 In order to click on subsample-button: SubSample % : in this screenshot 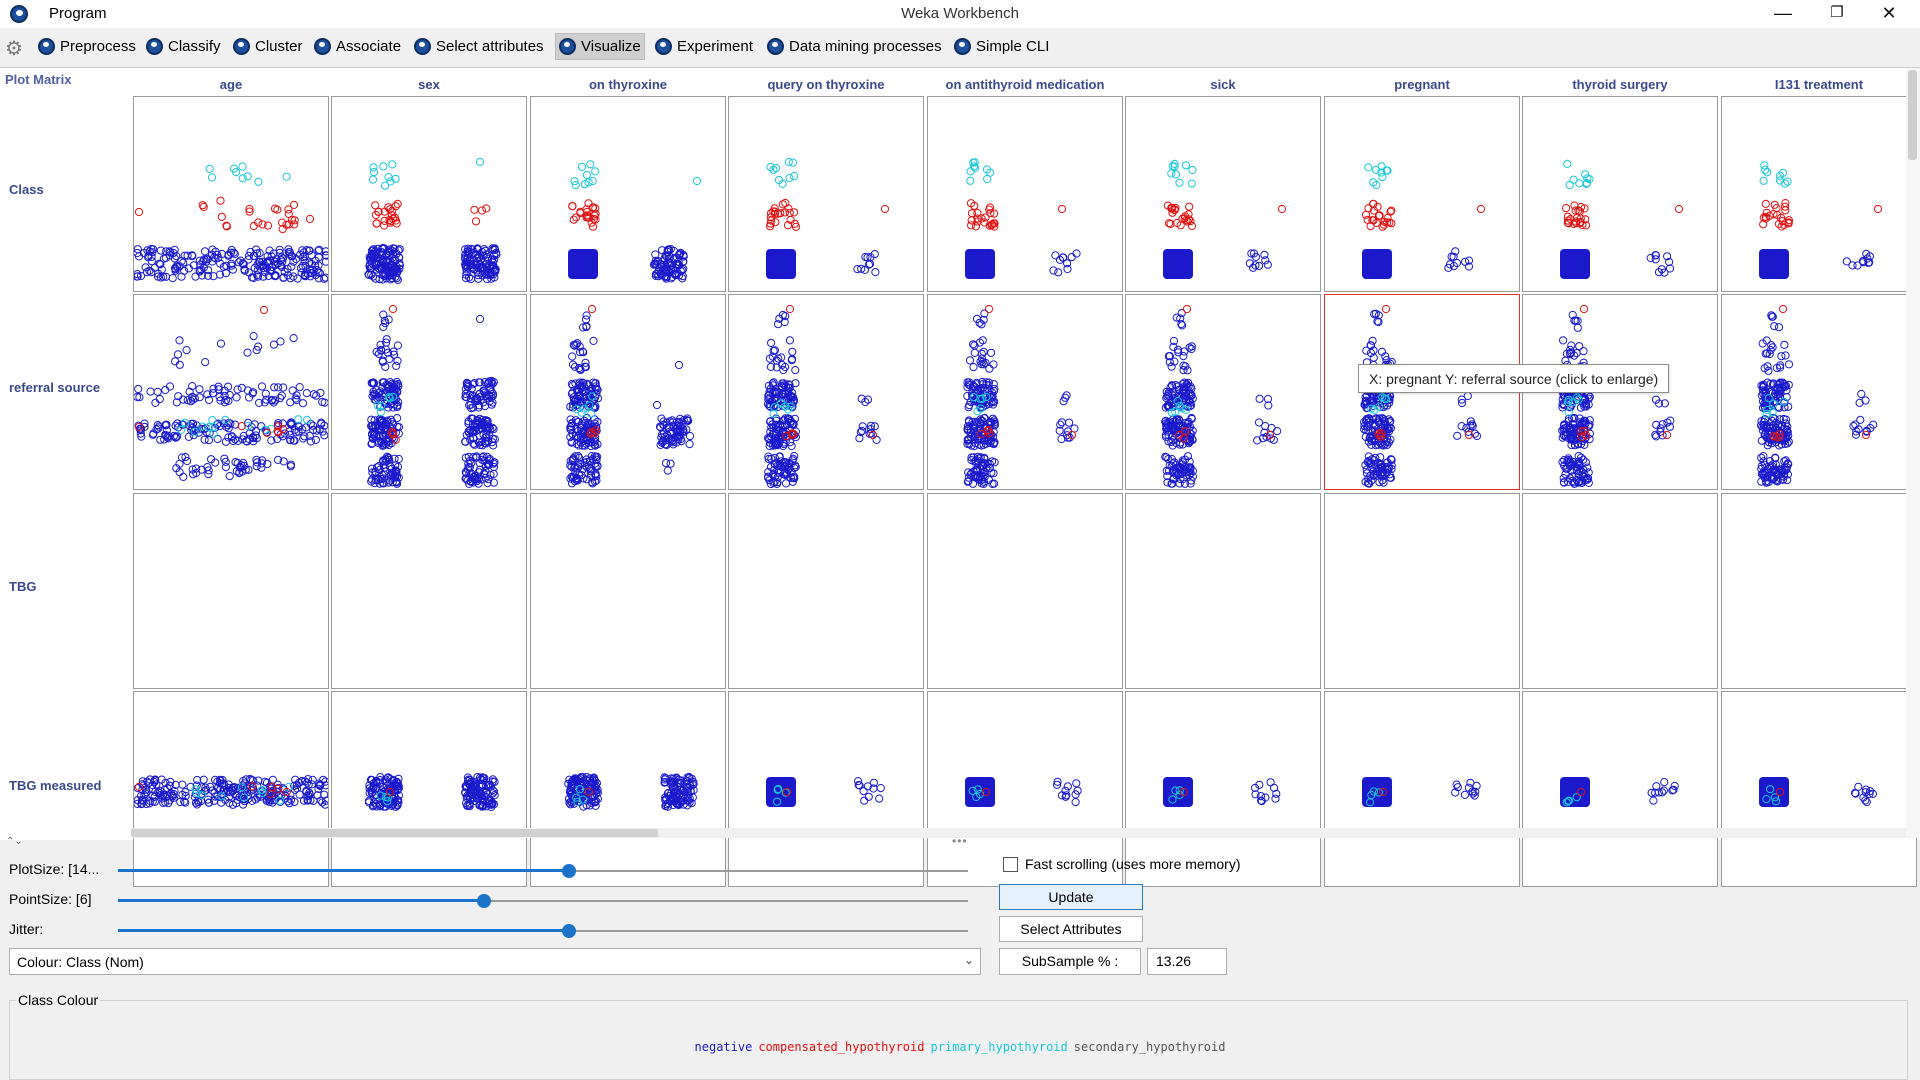, I will do `click(1070, 961)`.